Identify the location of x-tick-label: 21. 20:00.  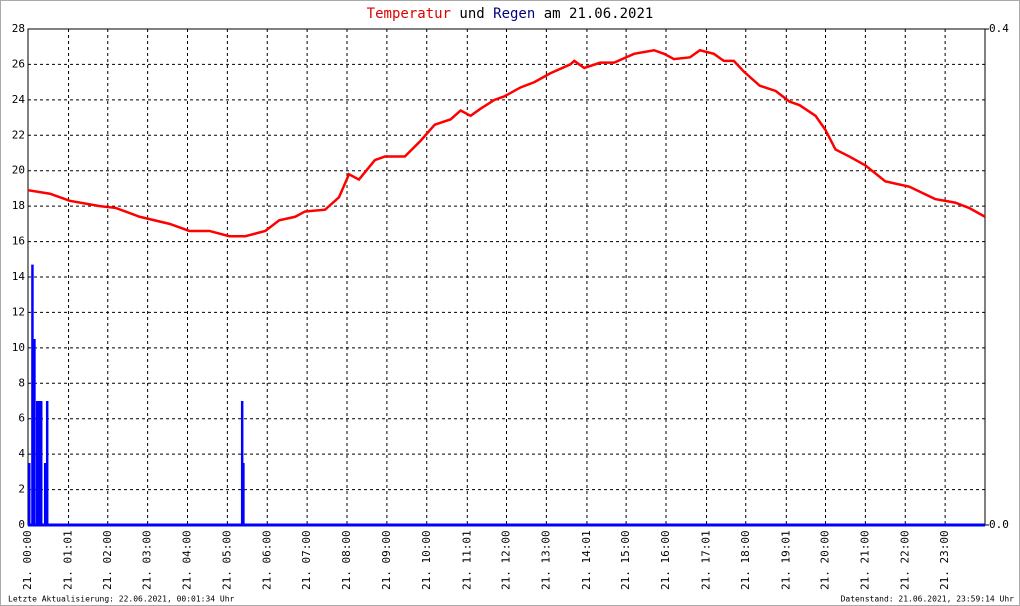
(825, 560).